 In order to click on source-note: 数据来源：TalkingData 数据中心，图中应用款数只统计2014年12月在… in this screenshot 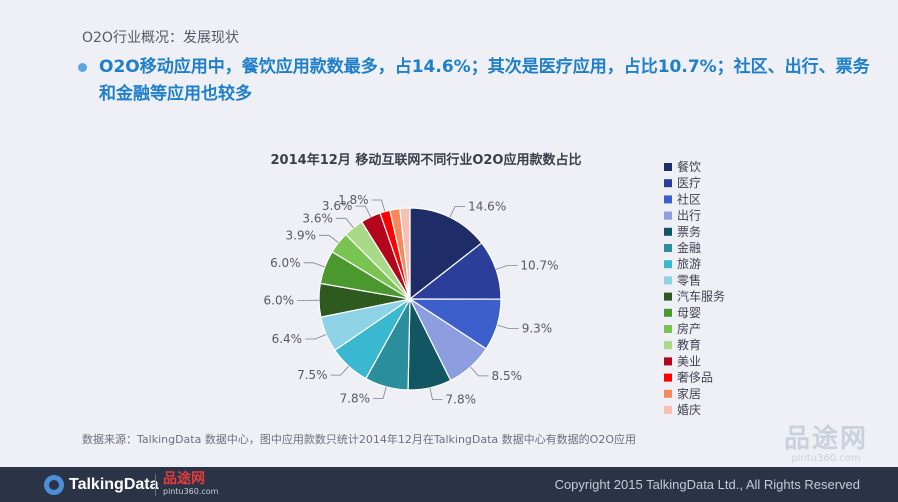, I will do `click(359, 439)`.